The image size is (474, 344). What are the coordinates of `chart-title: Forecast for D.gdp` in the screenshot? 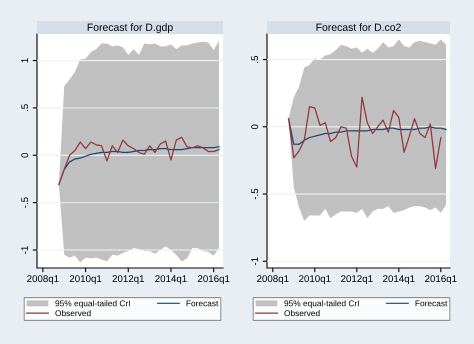 It's located at (130, 28).